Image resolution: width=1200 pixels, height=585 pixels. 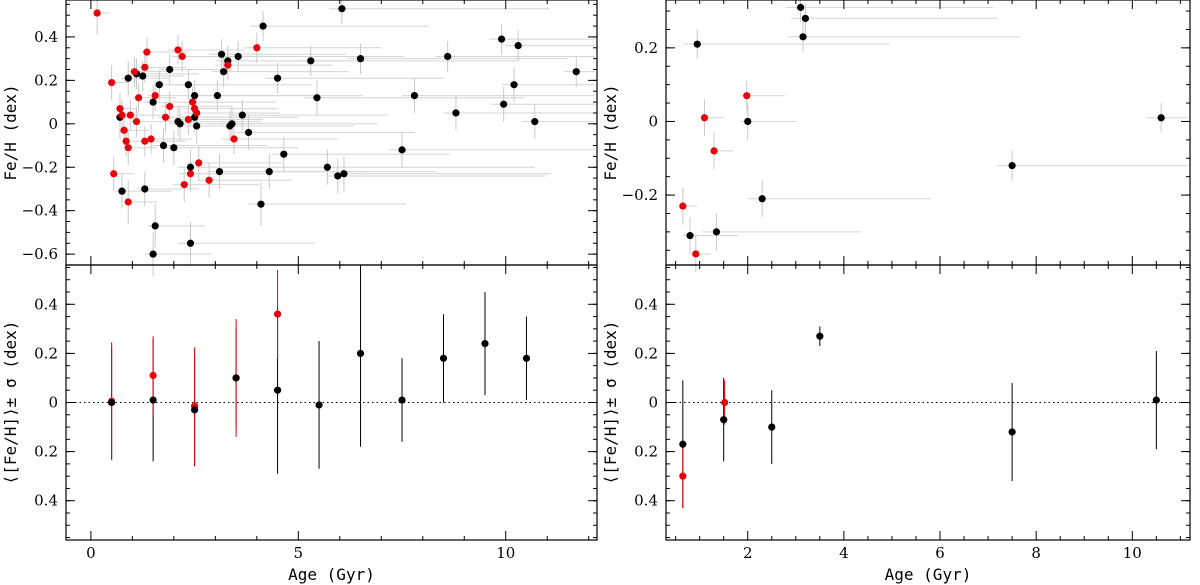 What do you see at coordinates (299, 553) in the screenshot?
I see `x-tick-label: 5` at bounding box center [299, 553].